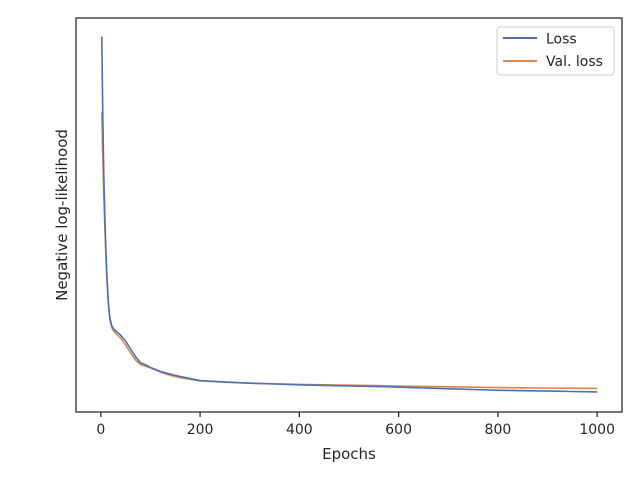  What do you see at coordinates (200, 430) in the screenshot?
I see `x-tick-label: 200` at bounding box center [200, 430].